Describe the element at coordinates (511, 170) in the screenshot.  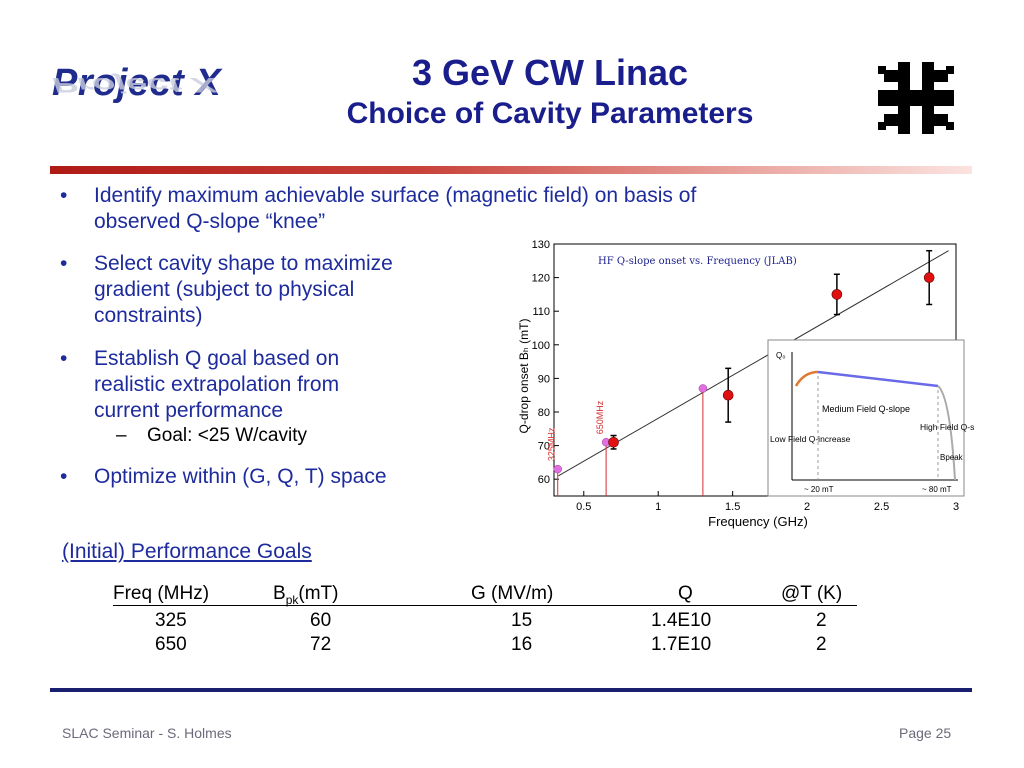
I see `top-divider` at that location.